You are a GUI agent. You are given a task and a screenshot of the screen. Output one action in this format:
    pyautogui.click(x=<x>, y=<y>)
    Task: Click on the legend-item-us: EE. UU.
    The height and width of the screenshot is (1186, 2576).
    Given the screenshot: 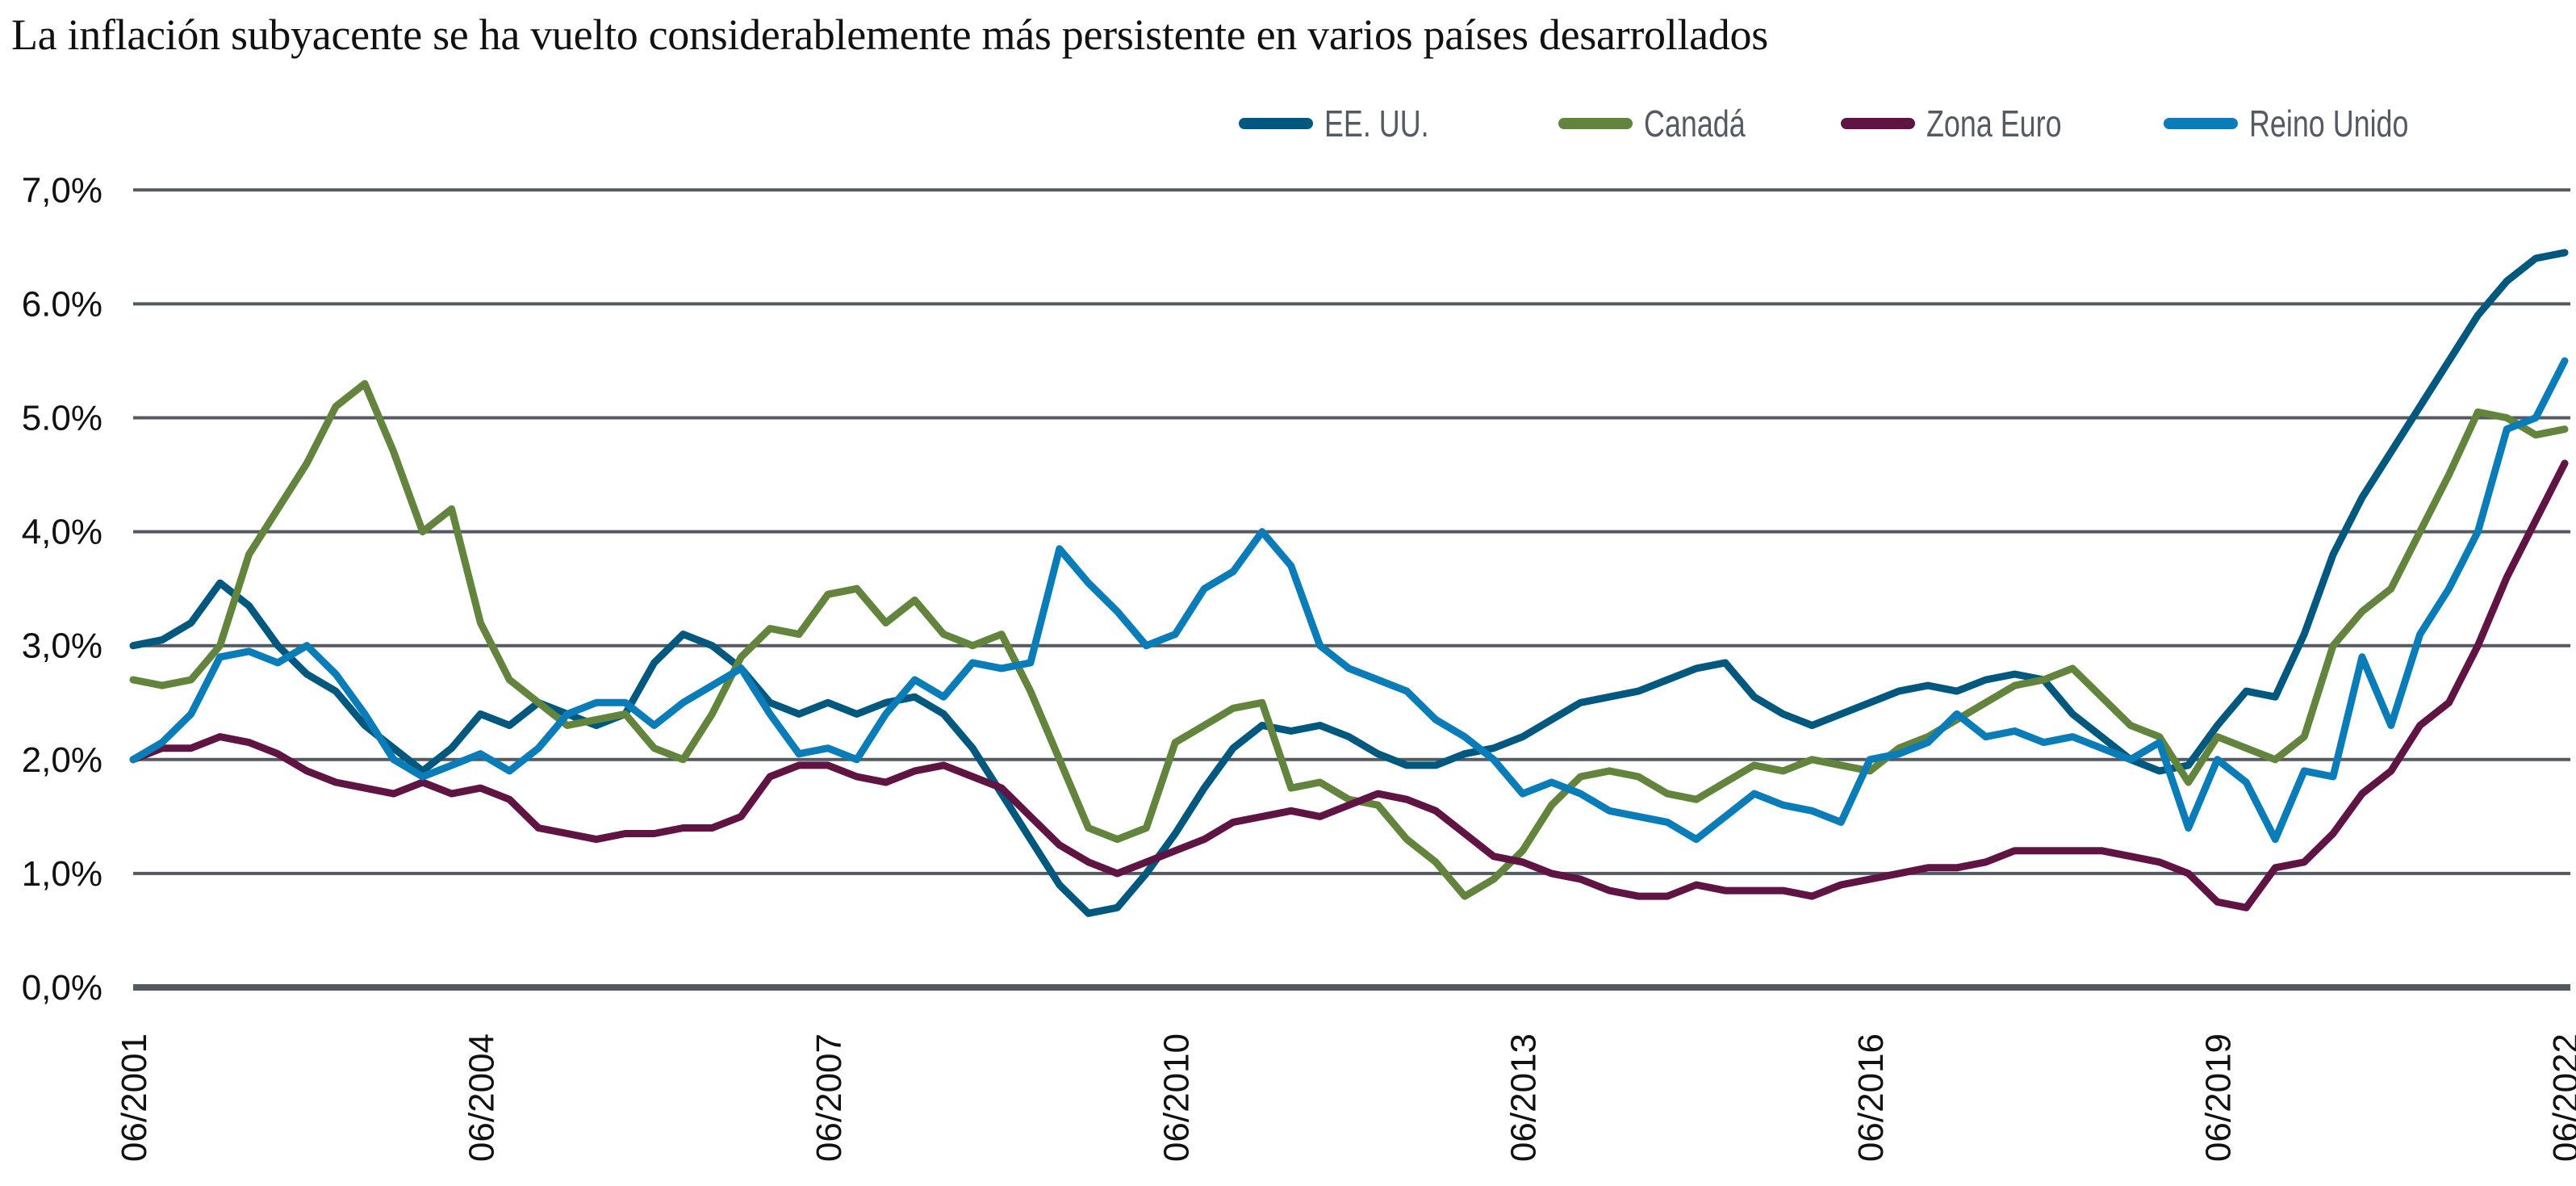 What is the action you would take?
    pyautogui.click(x=1398, y=123)
    